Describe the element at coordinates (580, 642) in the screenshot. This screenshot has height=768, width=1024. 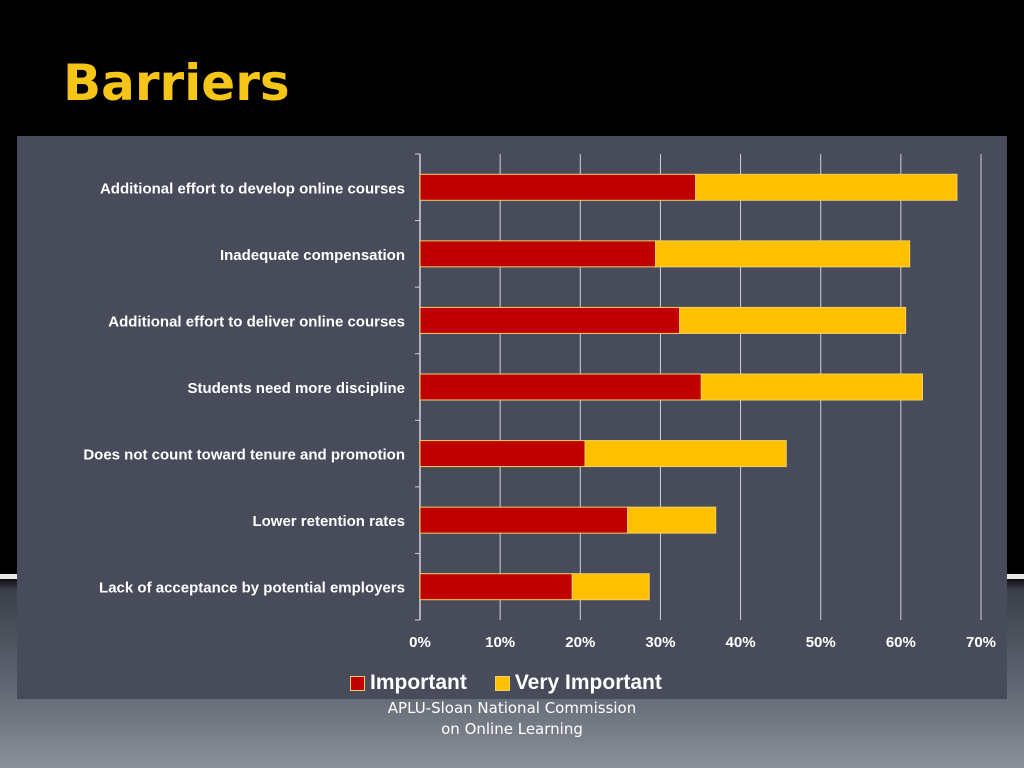
I see `x-tick-label: 20%` at that location.